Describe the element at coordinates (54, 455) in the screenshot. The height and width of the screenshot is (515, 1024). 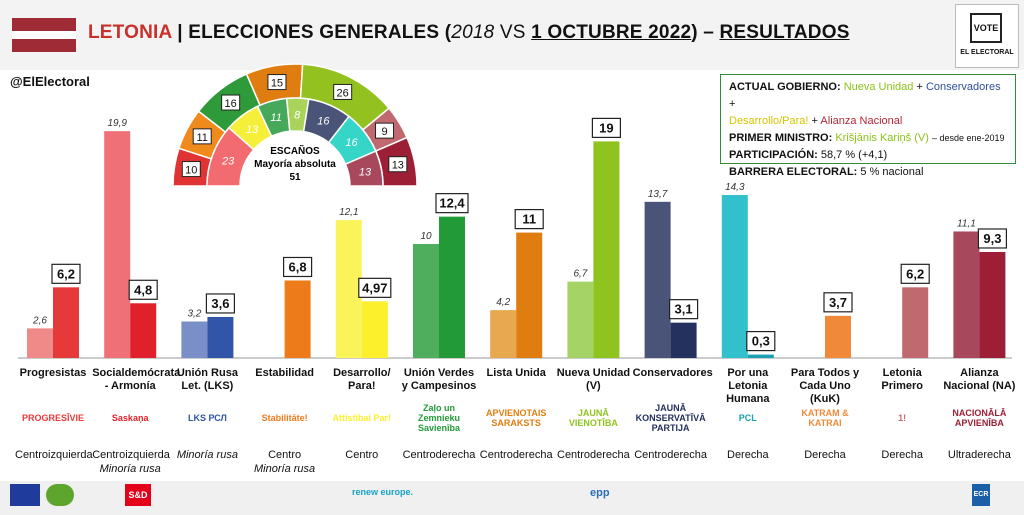
I see `ideology-main: Centroizquierda` at that location.